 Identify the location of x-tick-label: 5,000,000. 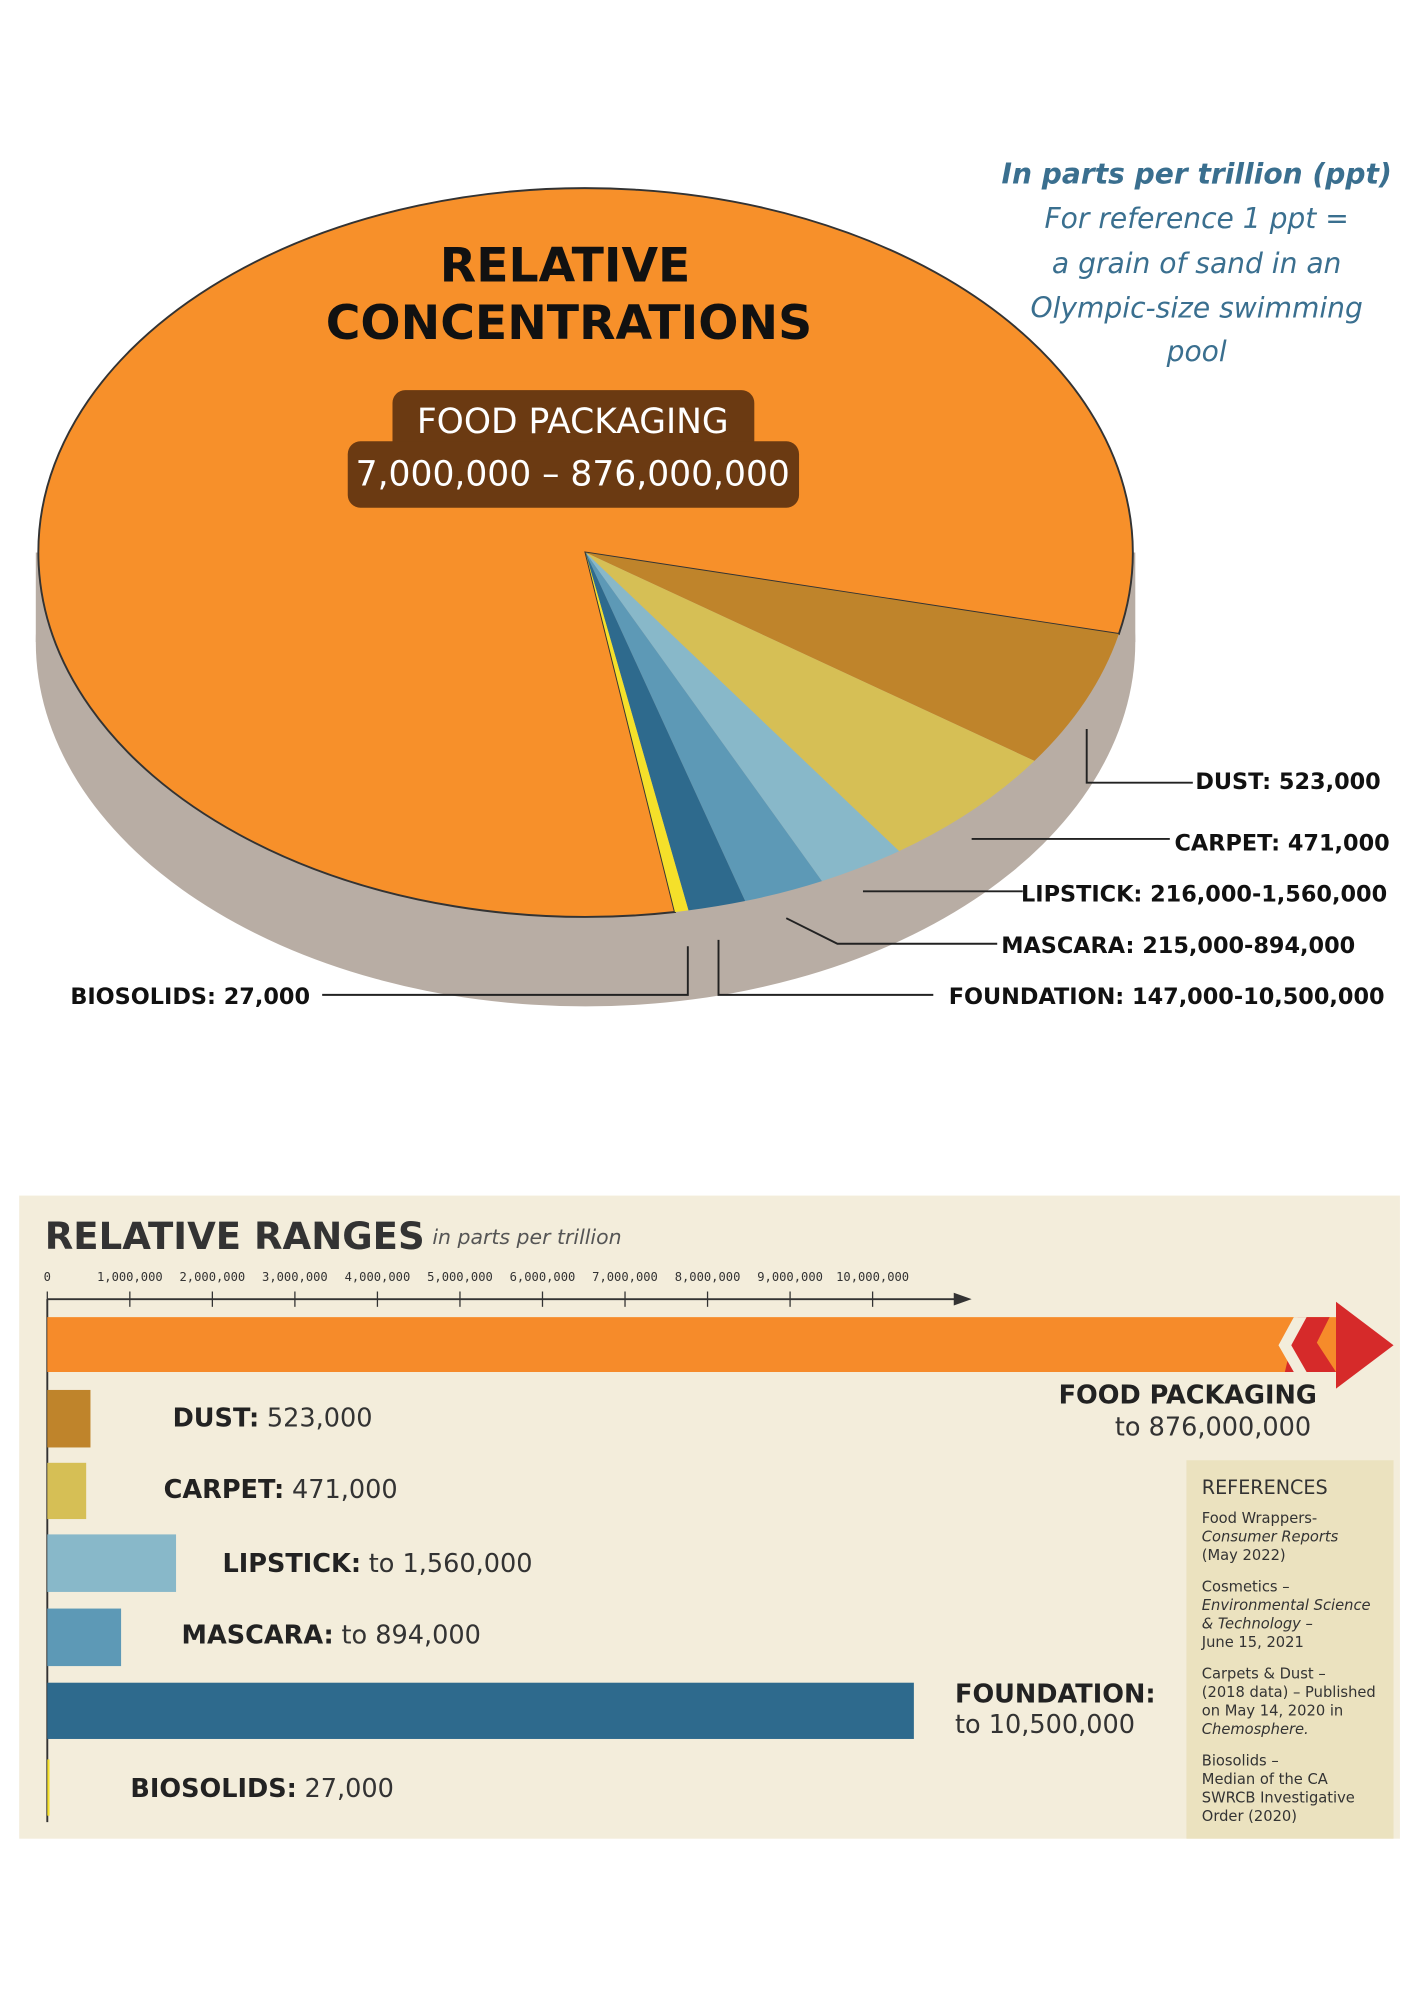
(460, 1277).